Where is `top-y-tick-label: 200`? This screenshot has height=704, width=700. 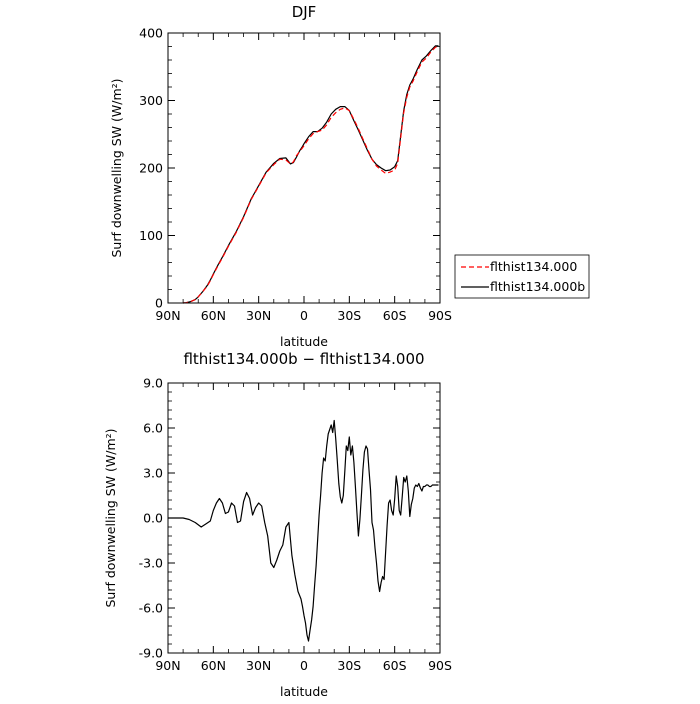 top-y-tick-label: 200 is located at coordinates (151, 168).